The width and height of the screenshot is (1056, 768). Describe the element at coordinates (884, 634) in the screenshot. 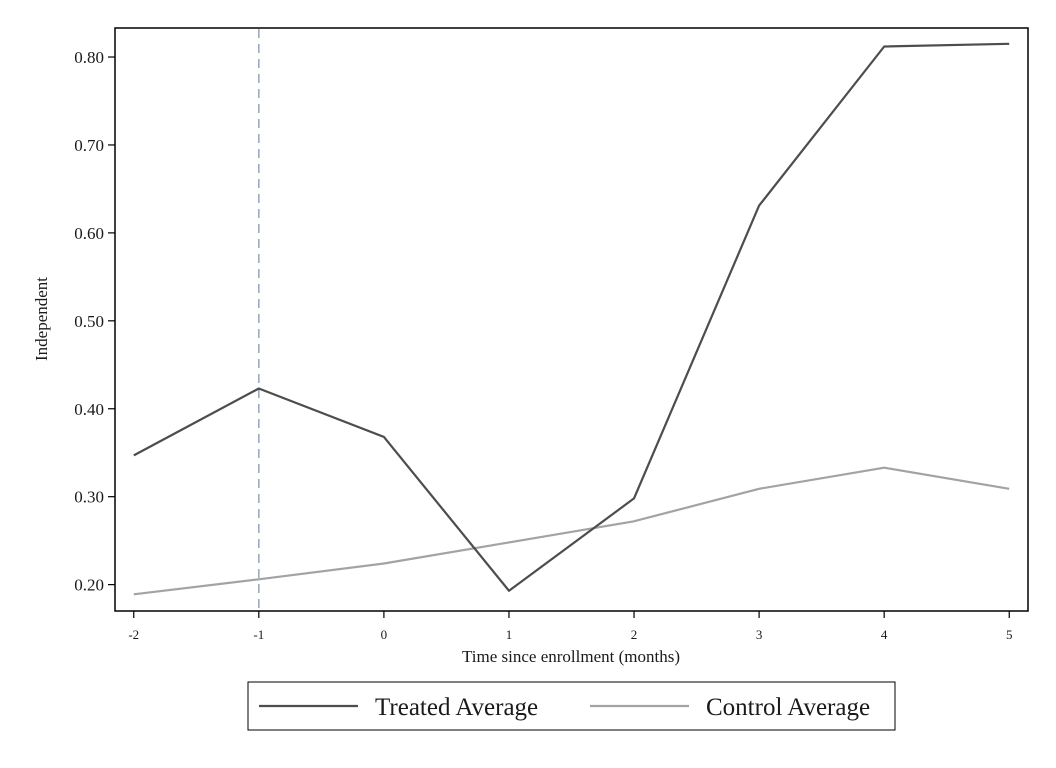

I see `x-tick-label: 4` at that location.